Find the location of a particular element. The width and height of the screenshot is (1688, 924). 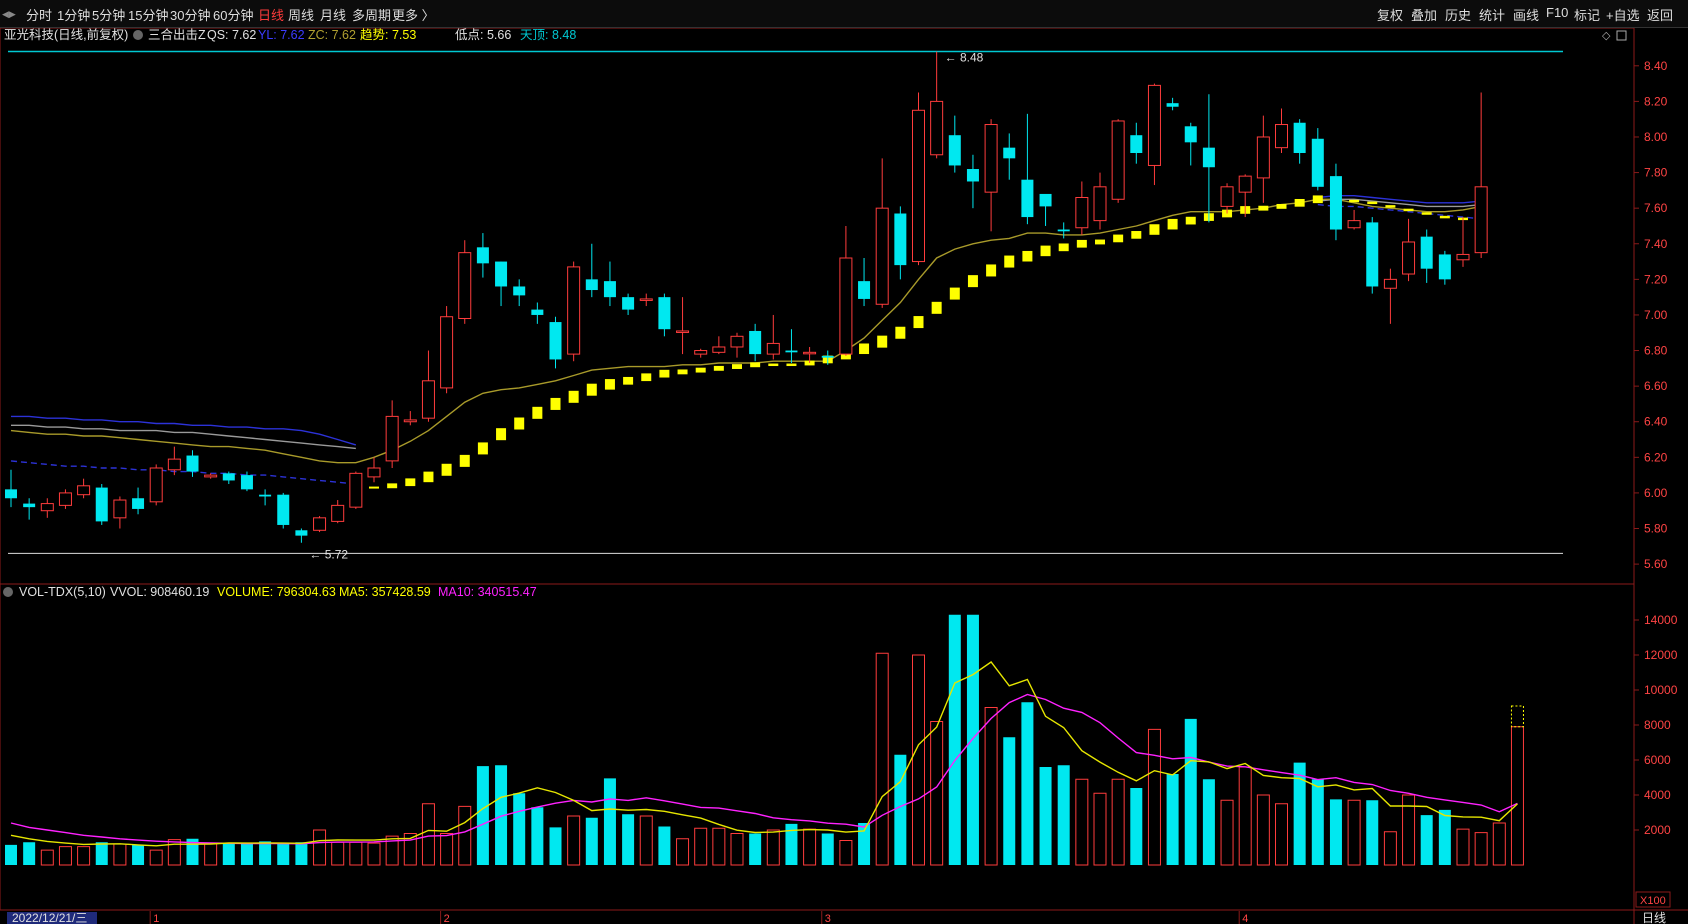

mark-button: 标记 is located at coordinates (1587, 15).